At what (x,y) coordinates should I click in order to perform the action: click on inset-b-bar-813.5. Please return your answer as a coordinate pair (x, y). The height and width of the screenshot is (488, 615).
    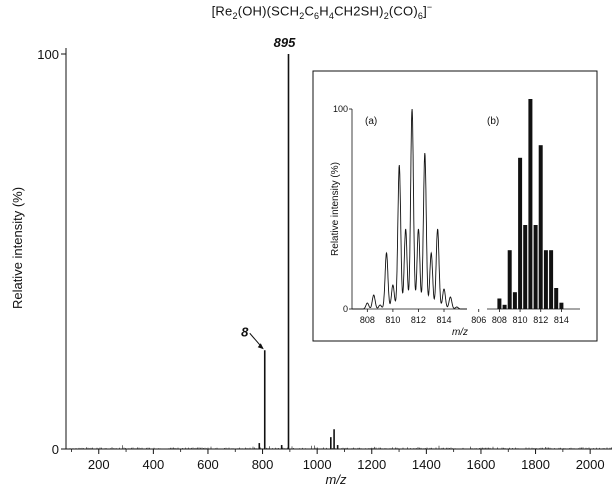
    Looking at the image, I should click on (556, 298).